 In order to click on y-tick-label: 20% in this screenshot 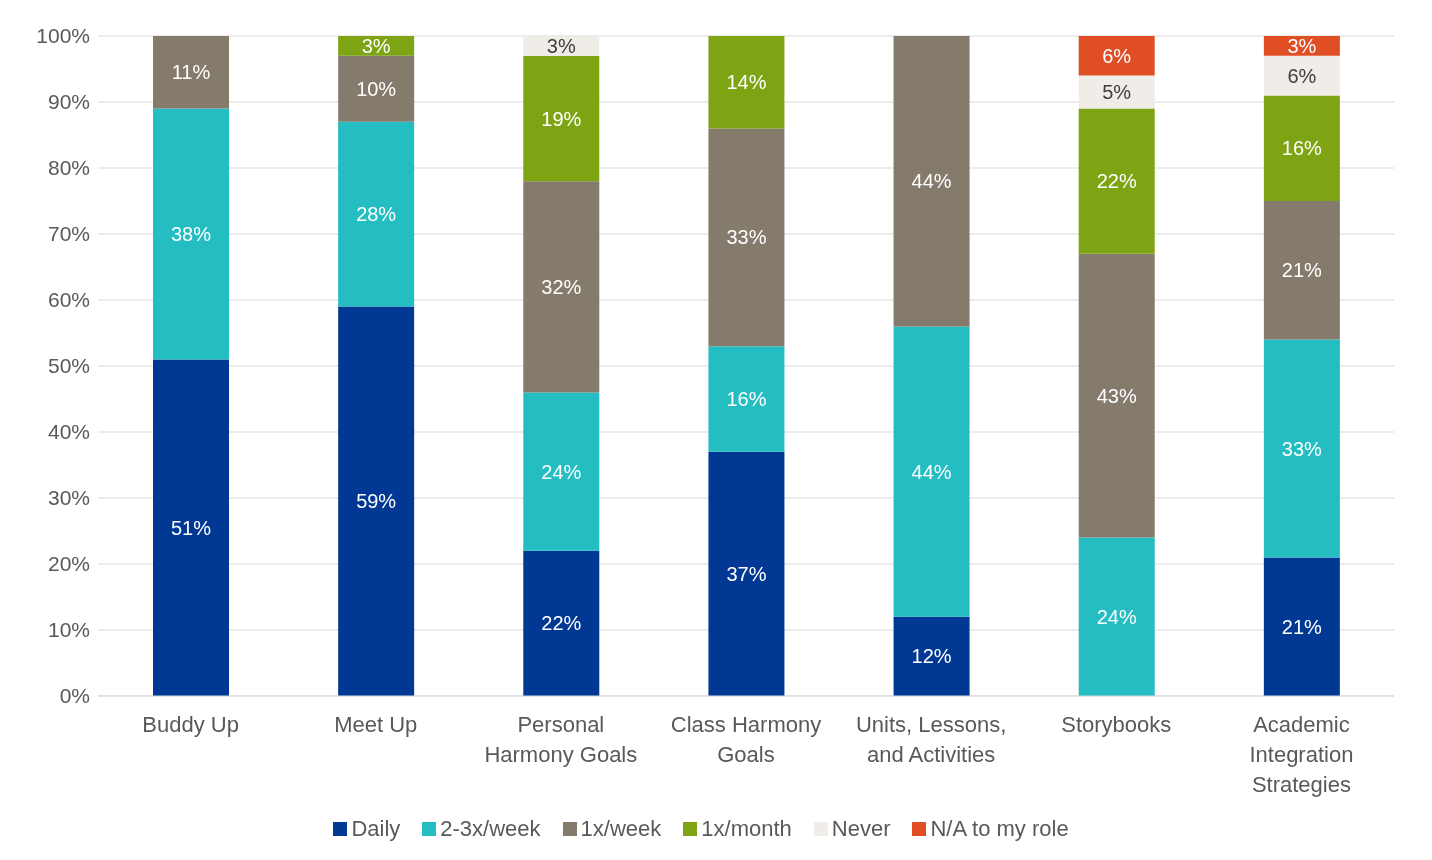, I will do `click(68, 564)`.